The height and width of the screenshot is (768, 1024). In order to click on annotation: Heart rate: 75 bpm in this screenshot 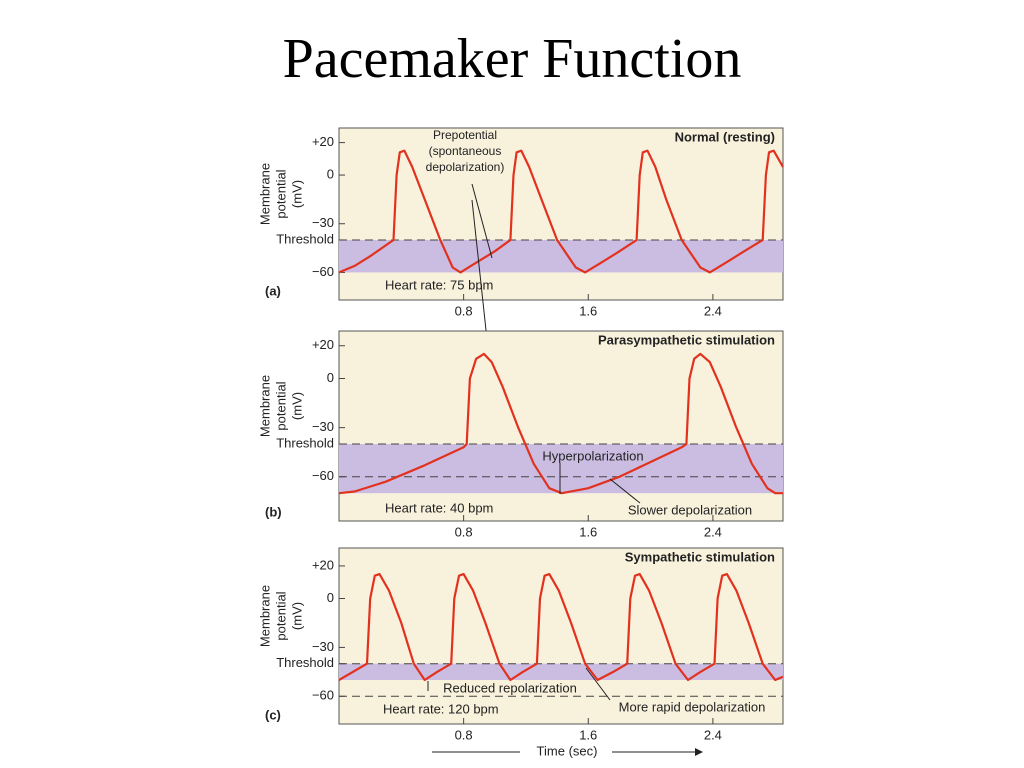, I will do `click(439, 284)`.